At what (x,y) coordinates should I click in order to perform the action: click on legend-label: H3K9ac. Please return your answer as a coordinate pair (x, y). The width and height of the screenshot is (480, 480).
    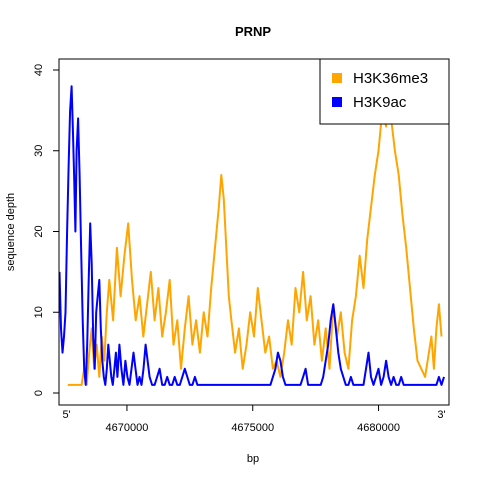
    Looking at the image, I should click on (380, 102).